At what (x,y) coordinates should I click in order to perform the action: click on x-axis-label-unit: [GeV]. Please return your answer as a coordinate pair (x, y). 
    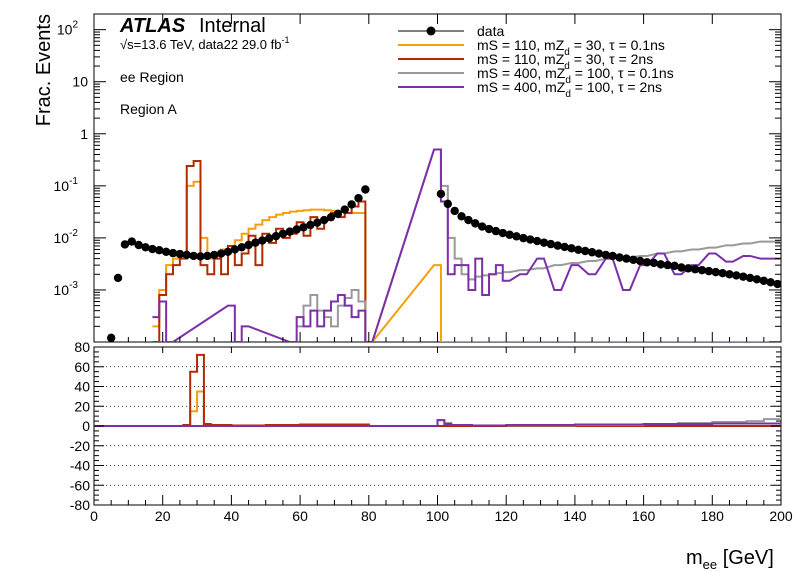
    Looking at the image, I should click on (745, 558).